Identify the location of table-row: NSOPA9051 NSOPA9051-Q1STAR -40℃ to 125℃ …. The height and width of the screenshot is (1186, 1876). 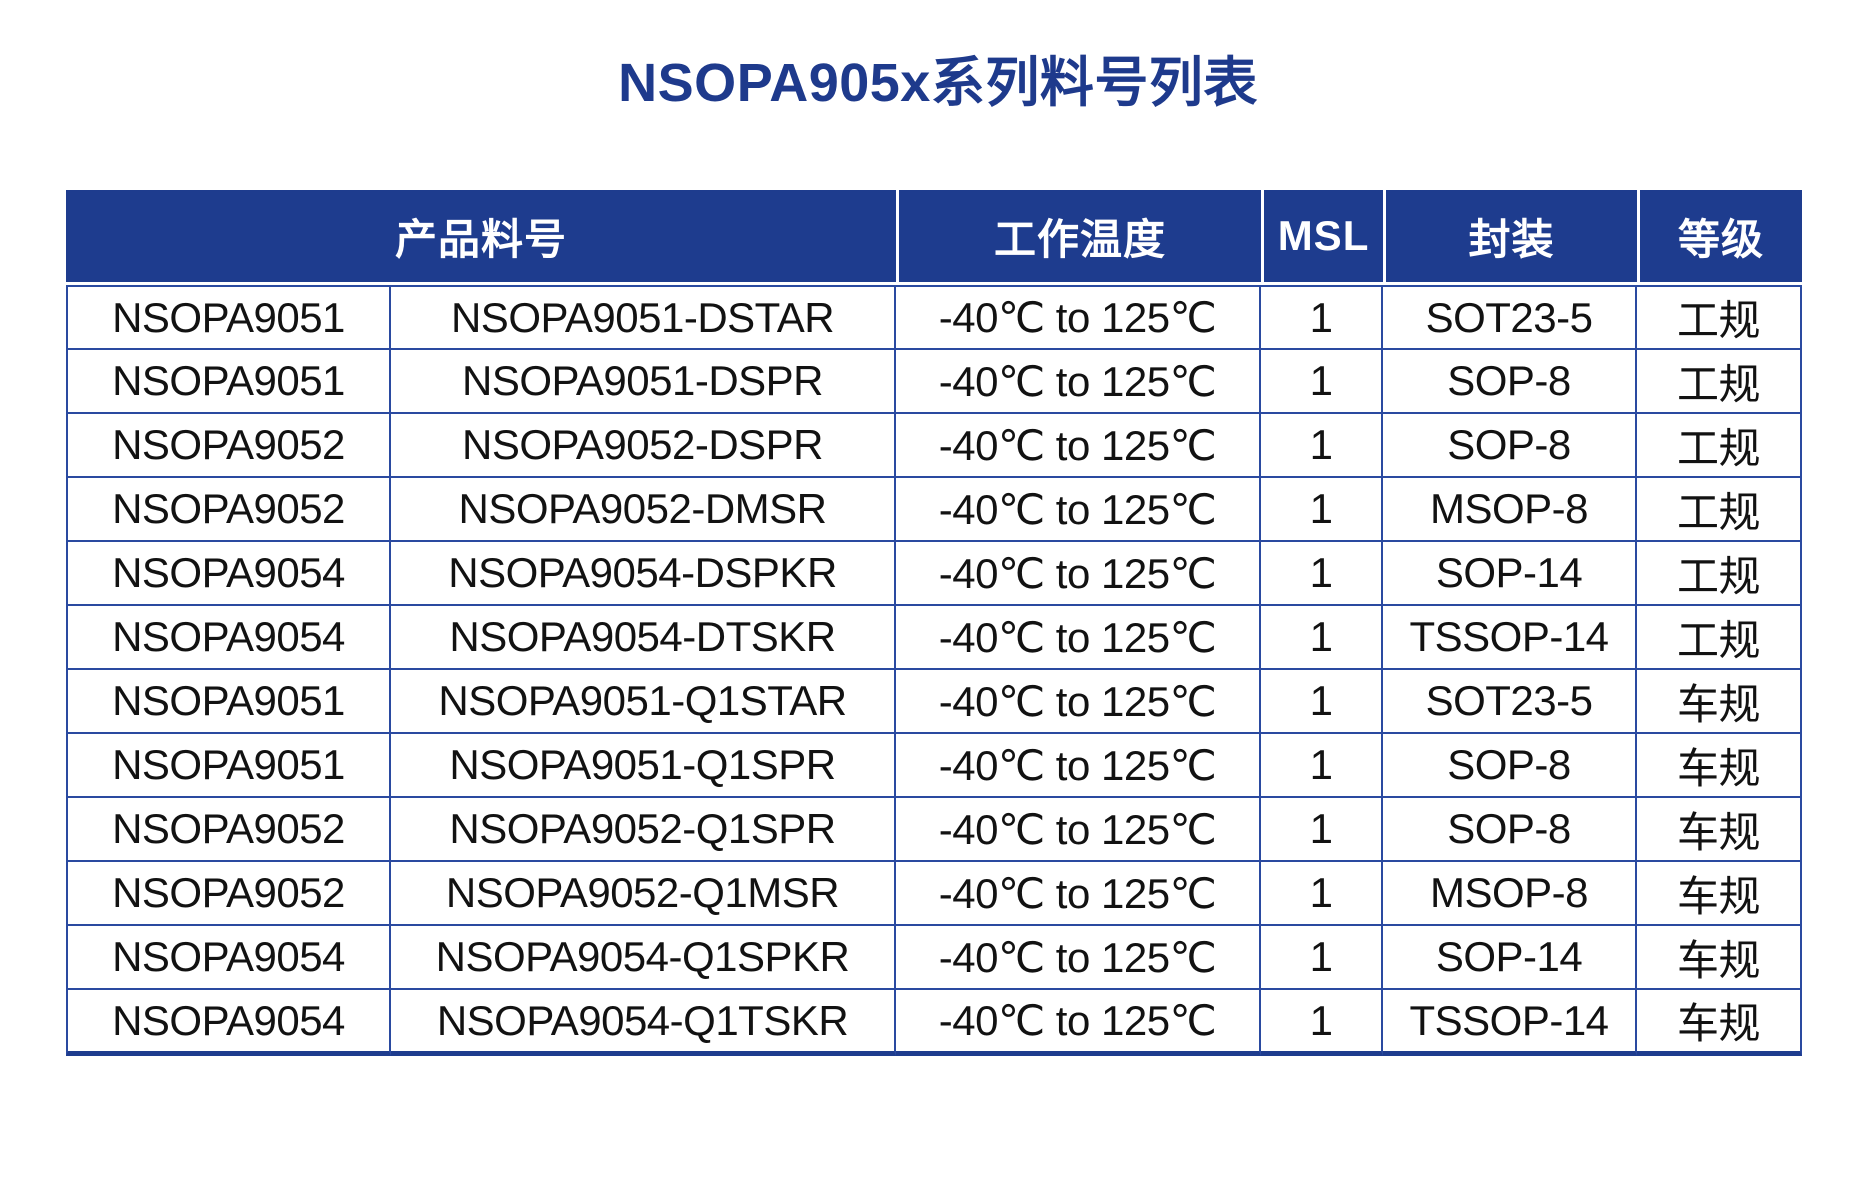
(934, 702).